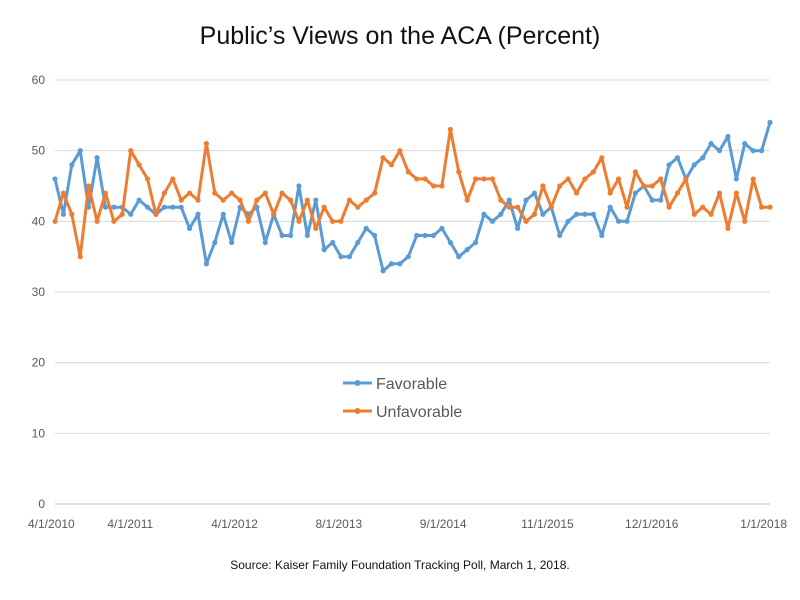 The height and width of the screenshot is (600, 800). Describe the element at coordinates (51, 524) in the screenshot. I see `x-tick-label: 4/1/2010` at that location.